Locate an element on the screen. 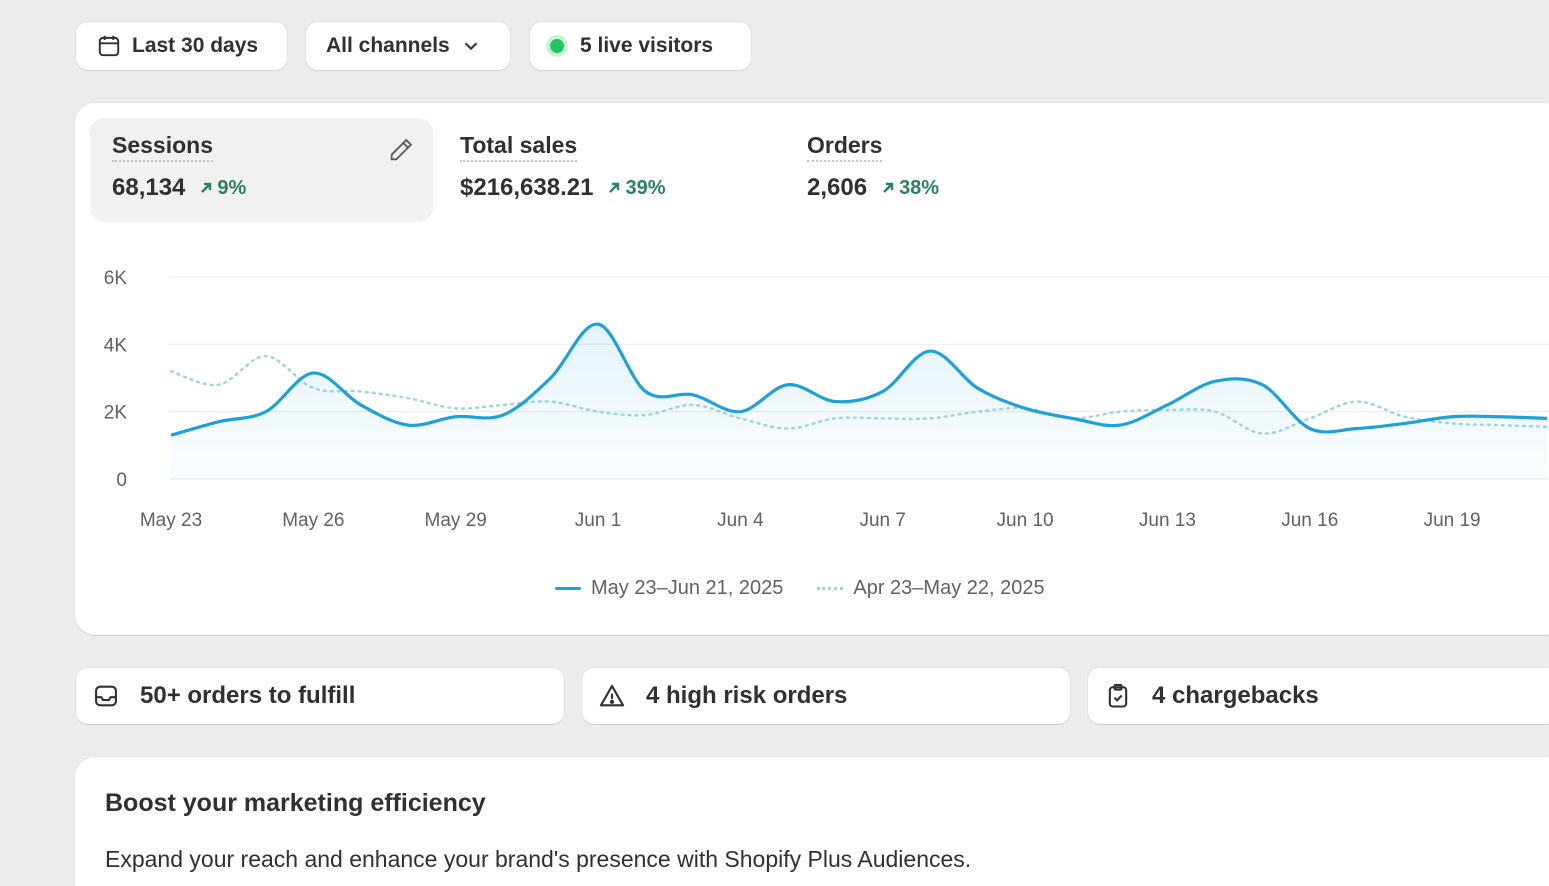 Image resolution: width=1549 pixels, height=886 pixels. chart-legend: May 23–Jun 21, 2025 Apr 23–May 22, 2025 is located at coordinates (800, 588).